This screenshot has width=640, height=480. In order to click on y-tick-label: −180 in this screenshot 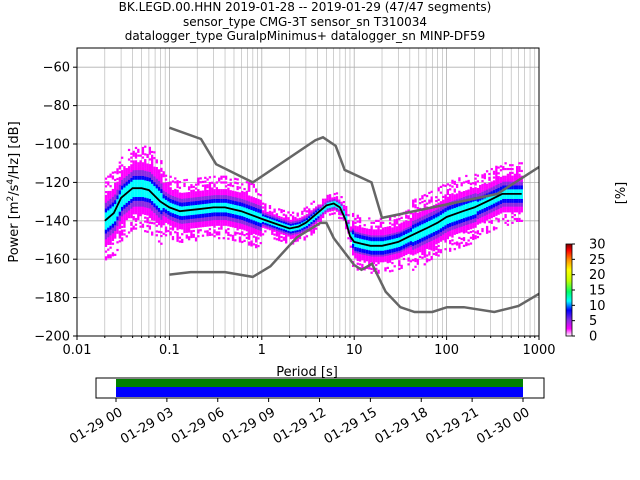, I will do `click(52, 298)`.